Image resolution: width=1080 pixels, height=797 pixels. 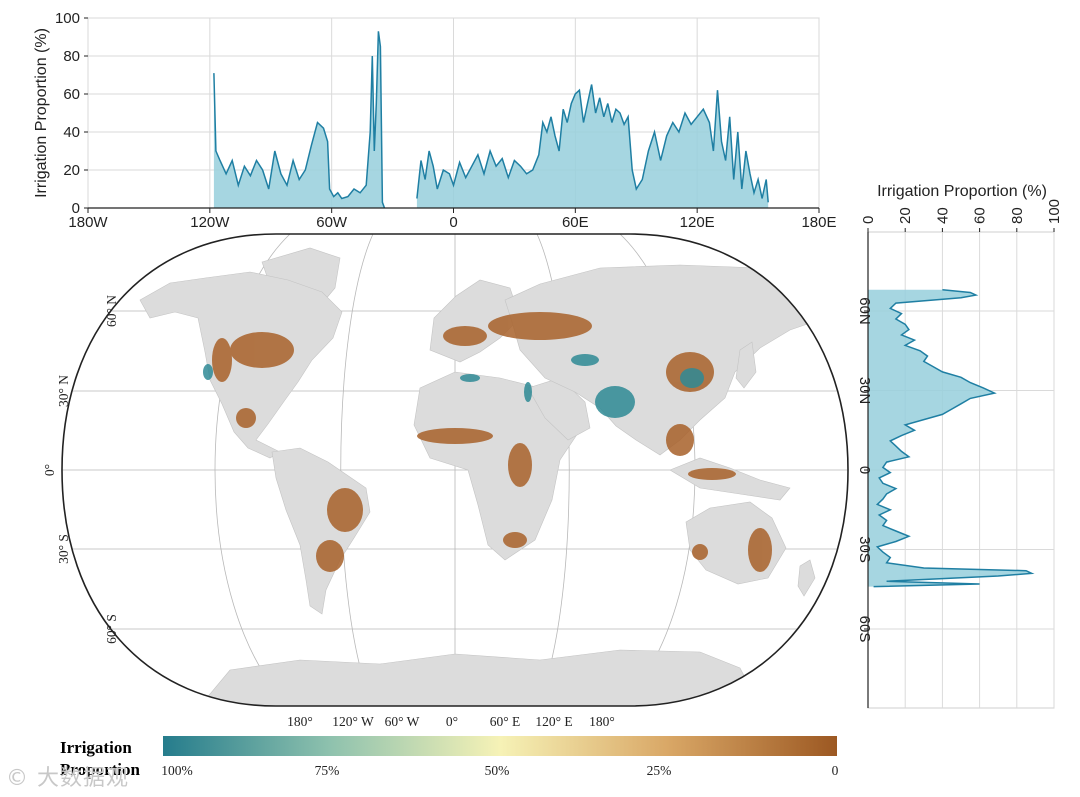 What do you see at coordinates (300, 721) in the screenshot?
I see `lon-label-180w: 180°` at bounding box center [300, 721].